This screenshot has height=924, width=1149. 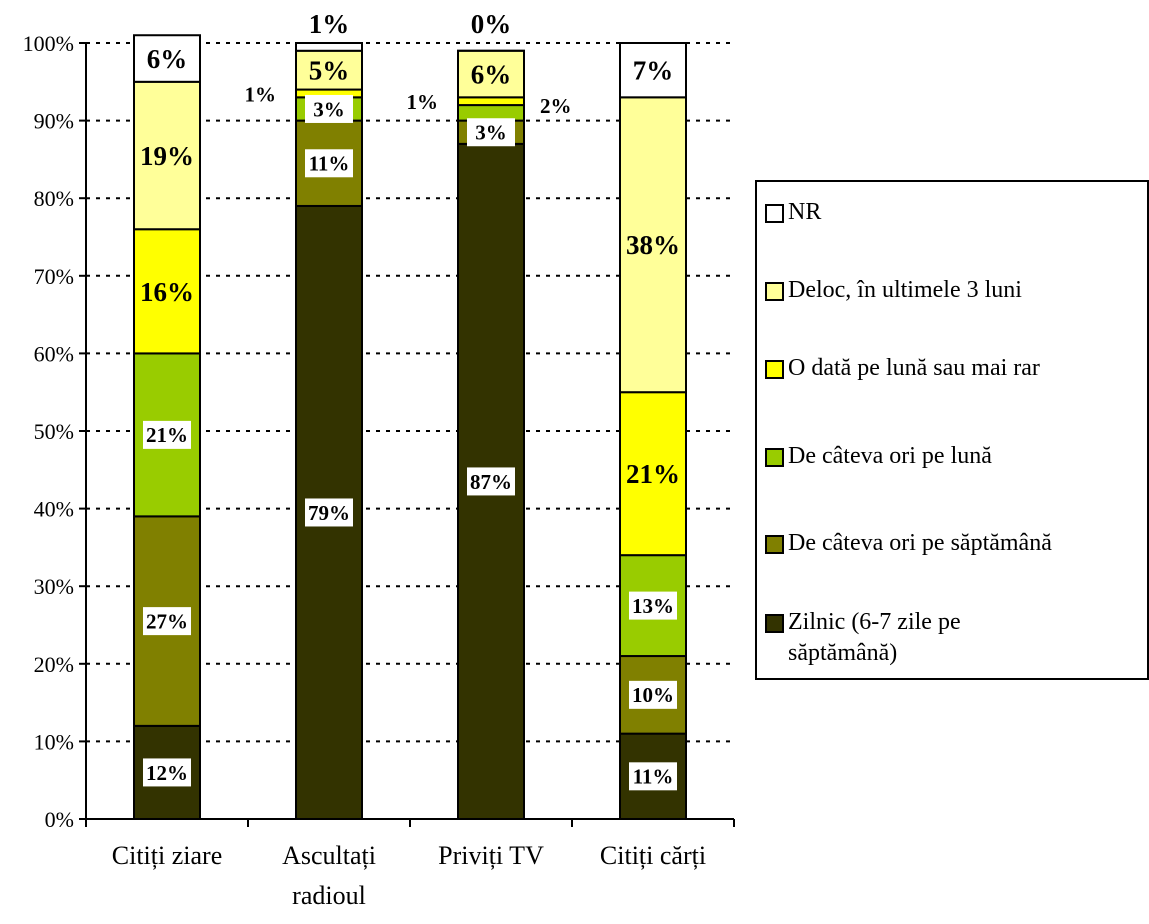 I want to click on legend-item: Deloc, în ultimele 3 luni, so click(x=893, y=290).